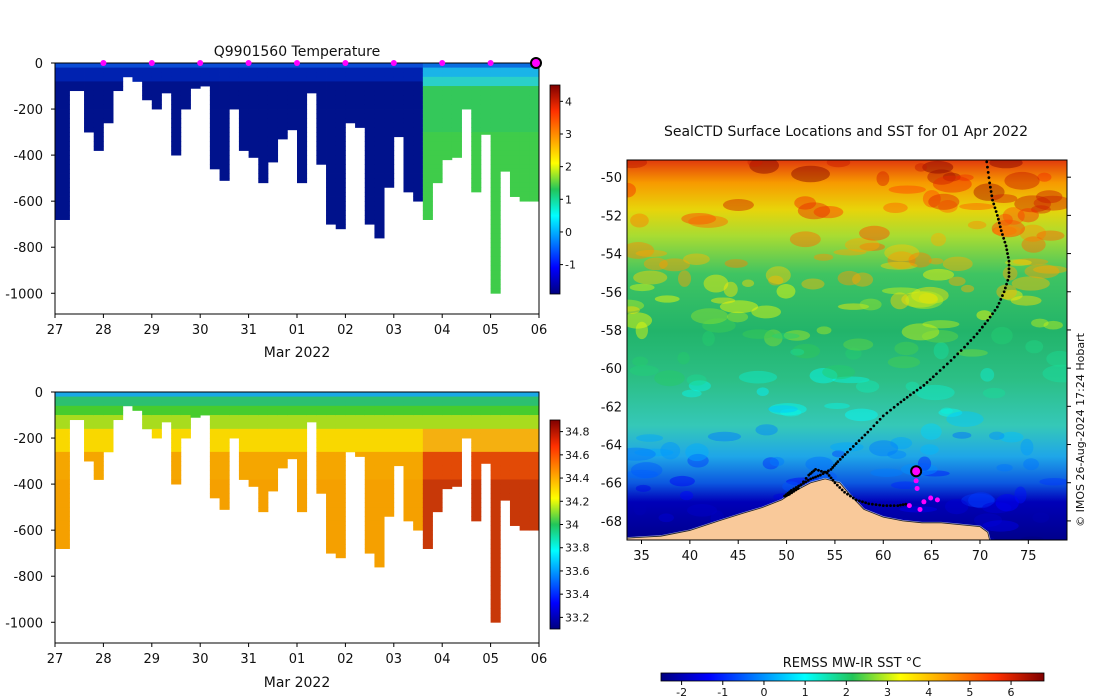  What do you see at coordinates (887, 692) in the screenshot?
I see `colorbar-tick-label: 3` at bounding box center [887, 692].